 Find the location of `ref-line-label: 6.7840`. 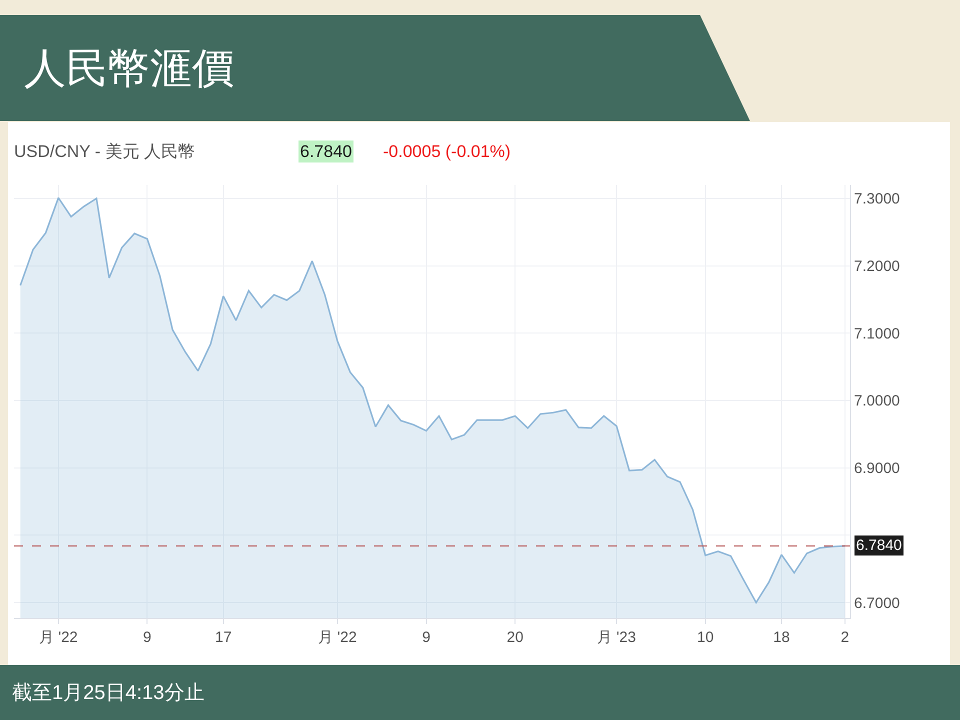

ref-line-label: 6.7840 is located at coordinates (879, 545).